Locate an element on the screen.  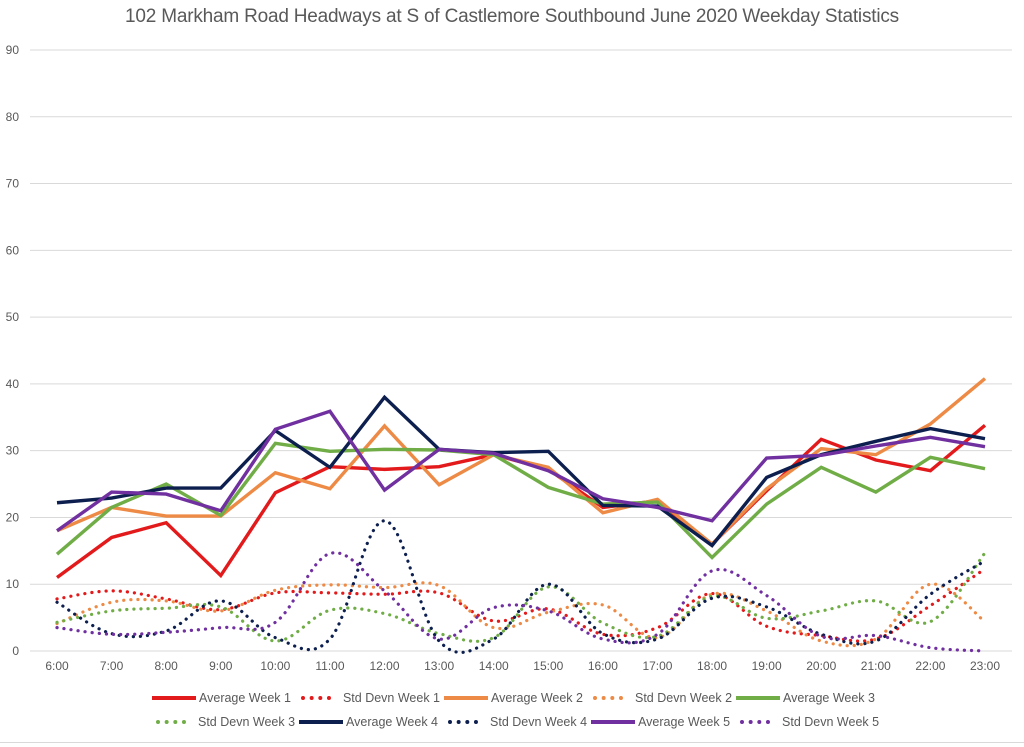
legend-item: Average Week 3 is located at coordinates (805, 698).